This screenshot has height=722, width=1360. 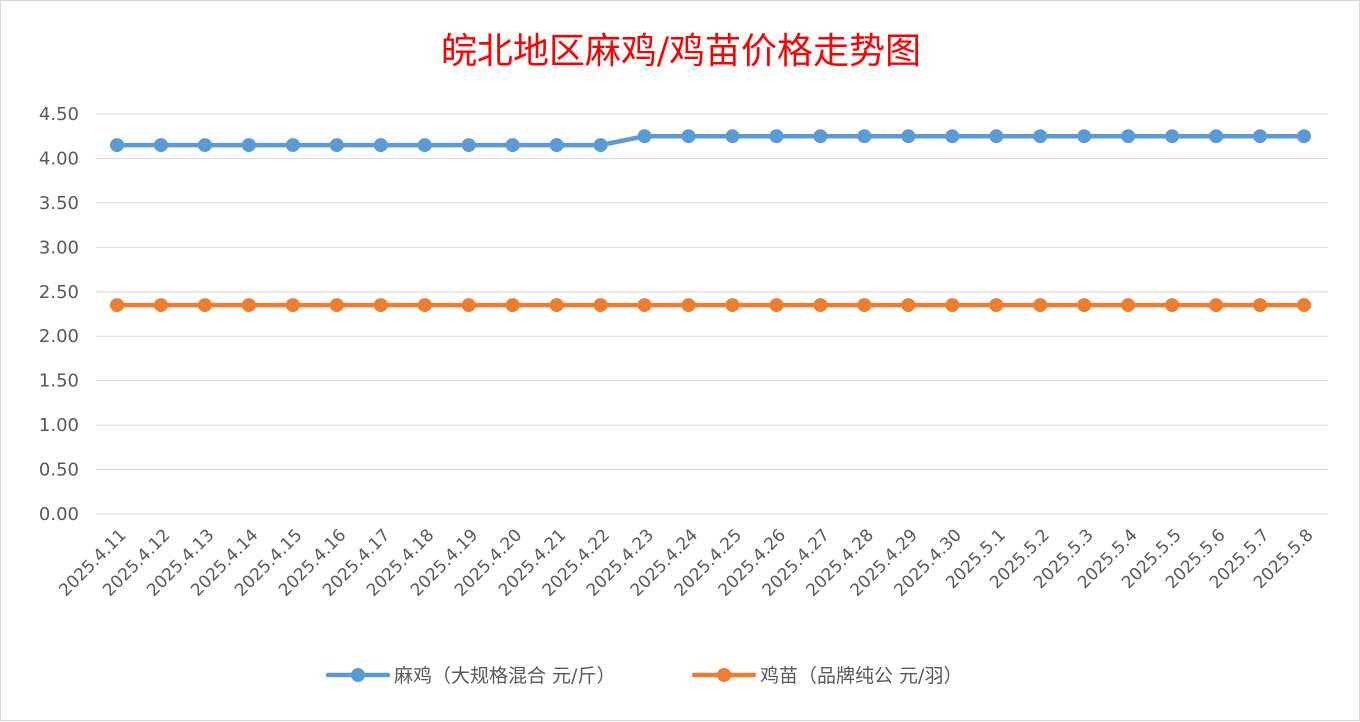 What do you see at coordinates (643, 676) in the screenshot?
I see `legend: 麻鸡（大规格混合 元/斤） 鸡苗（品牌纯公 元/羽）` at bounding box center [643, 676].